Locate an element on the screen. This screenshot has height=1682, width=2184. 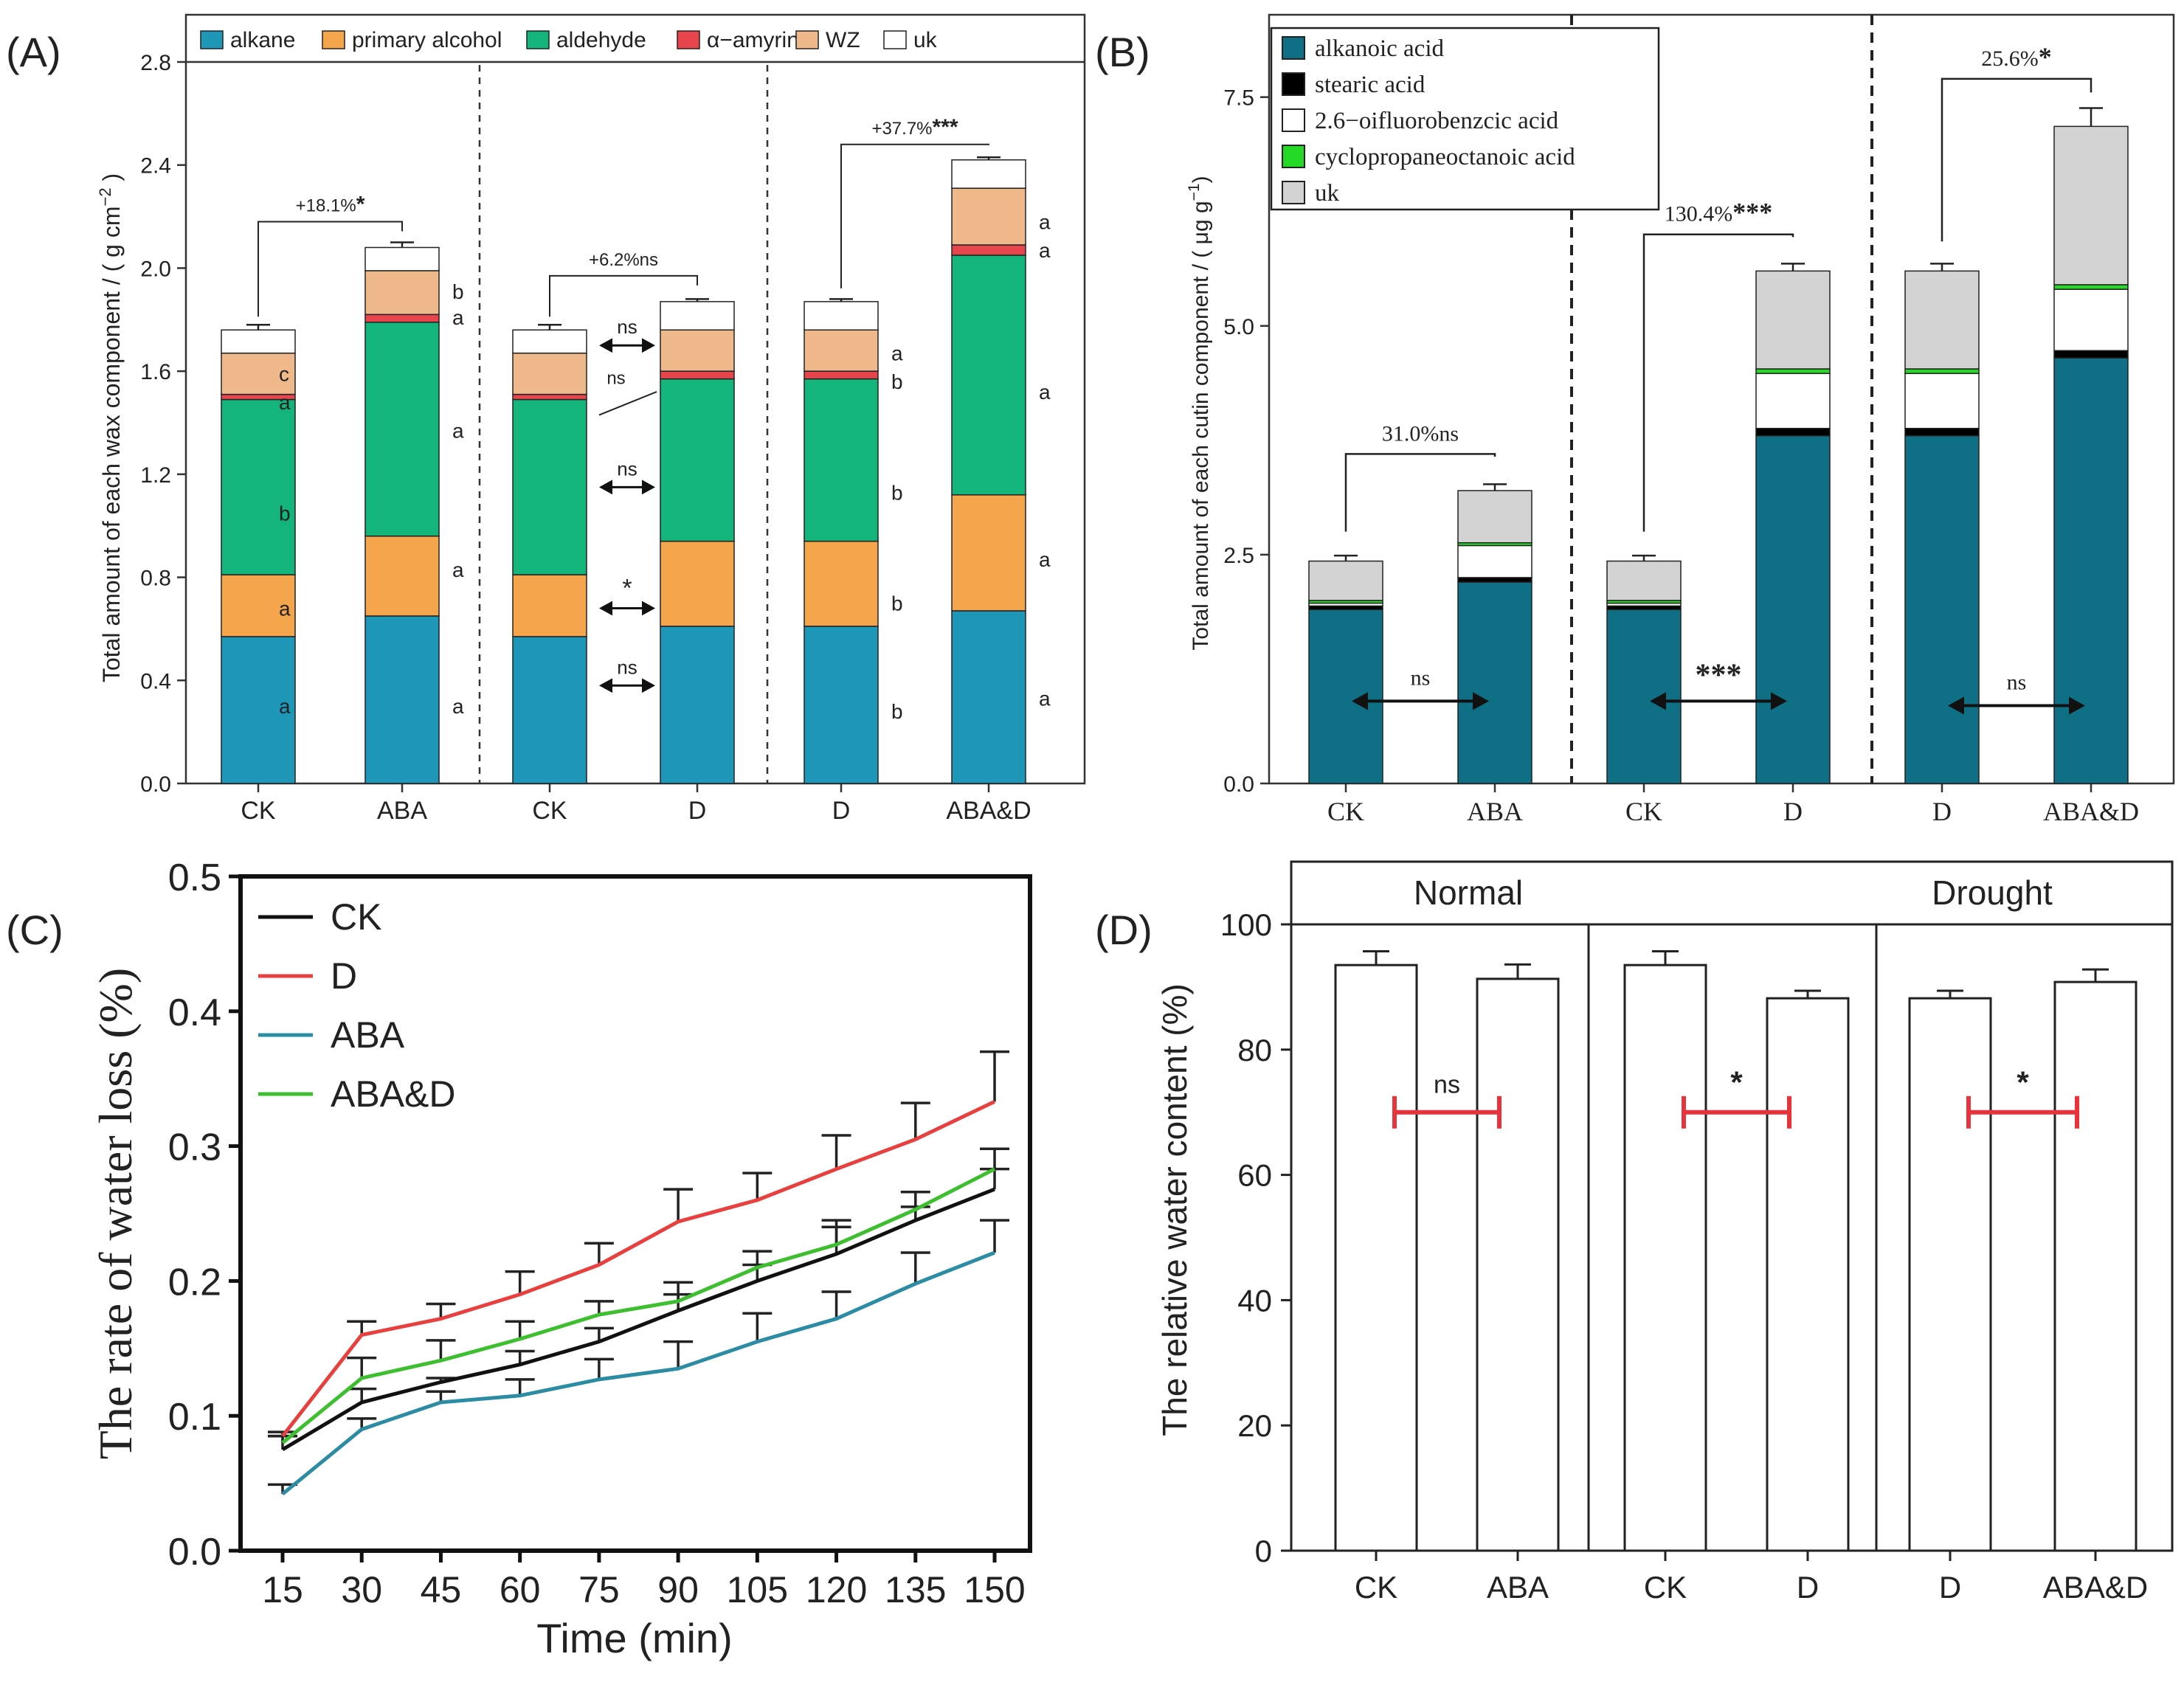
rwc-x-tick-label-ck: CK is located at coordinates (1666, 1587).